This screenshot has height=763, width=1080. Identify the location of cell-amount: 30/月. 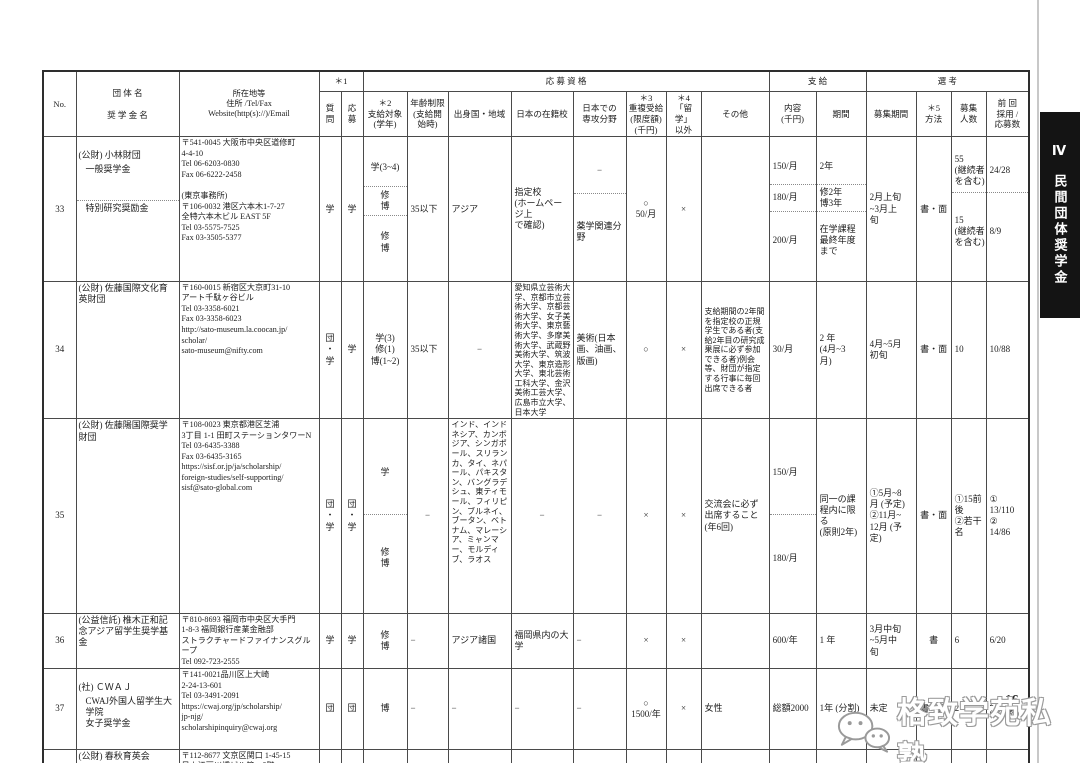
(792, 350).